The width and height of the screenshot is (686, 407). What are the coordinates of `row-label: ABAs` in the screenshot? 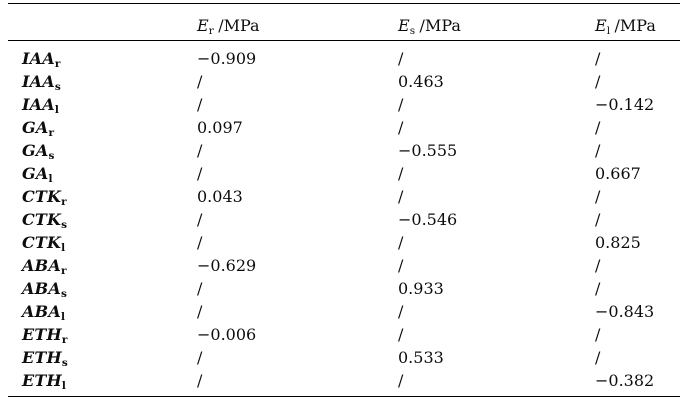 It's located at (109, 288).